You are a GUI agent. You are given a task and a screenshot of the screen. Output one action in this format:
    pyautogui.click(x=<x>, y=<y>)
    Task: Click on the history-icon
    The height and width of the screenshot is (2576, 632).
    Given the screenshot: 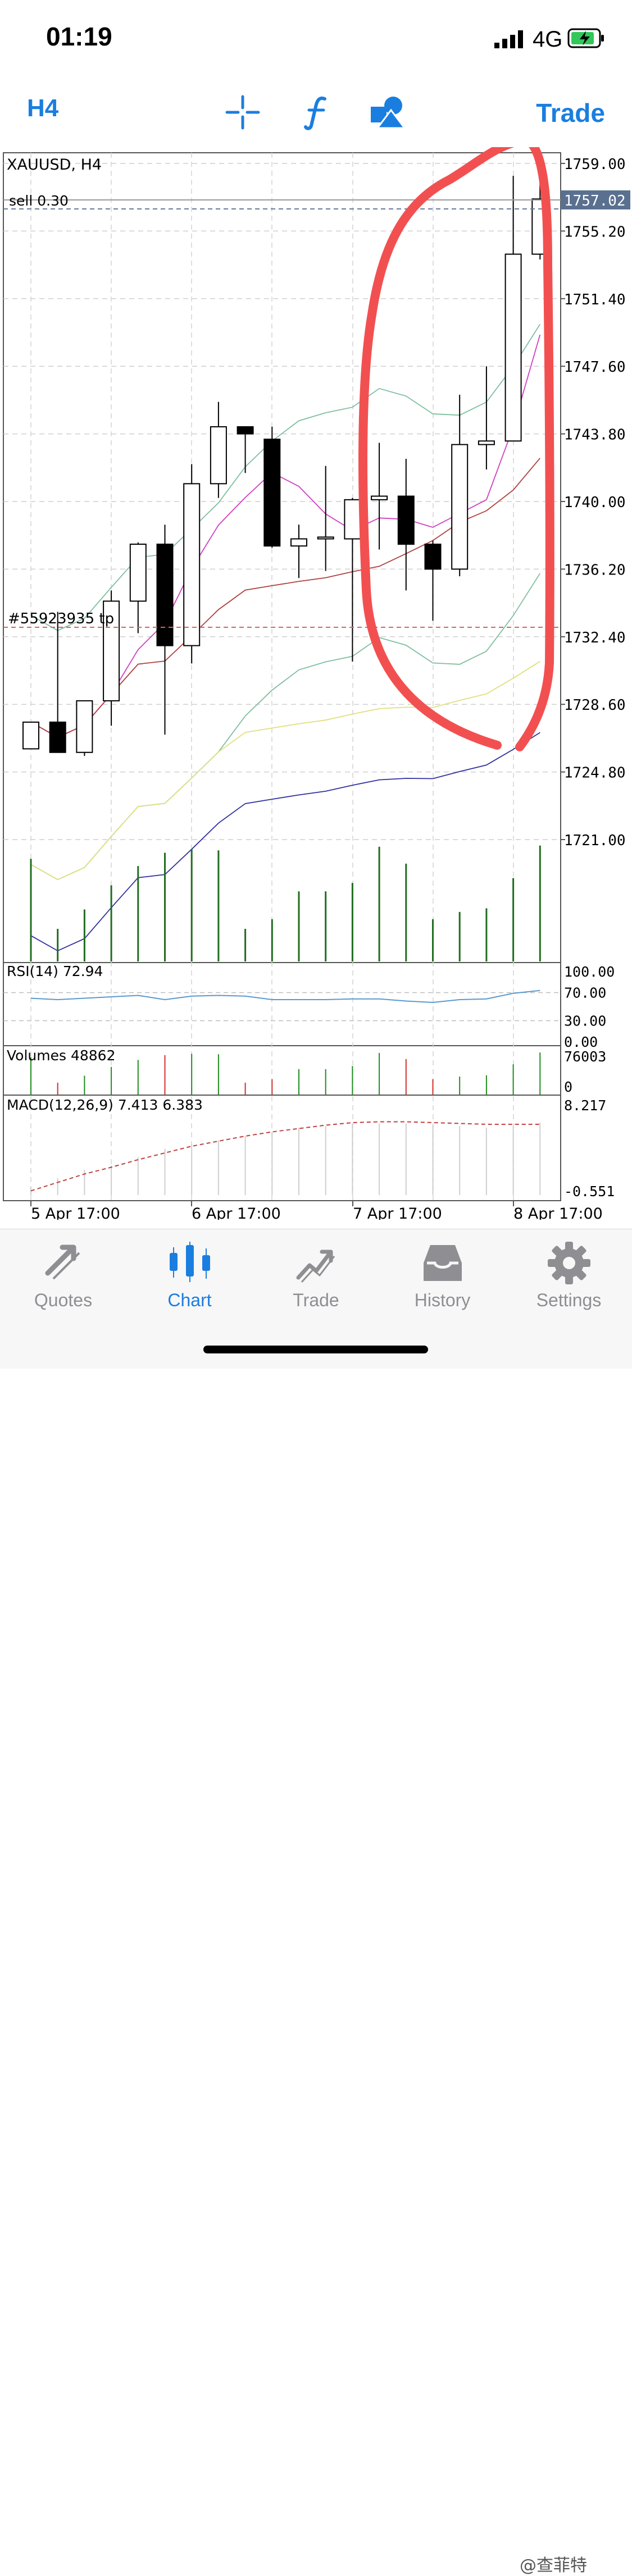 What is the action you would take?
    pyautogui.click(x=443, y=1263)
    